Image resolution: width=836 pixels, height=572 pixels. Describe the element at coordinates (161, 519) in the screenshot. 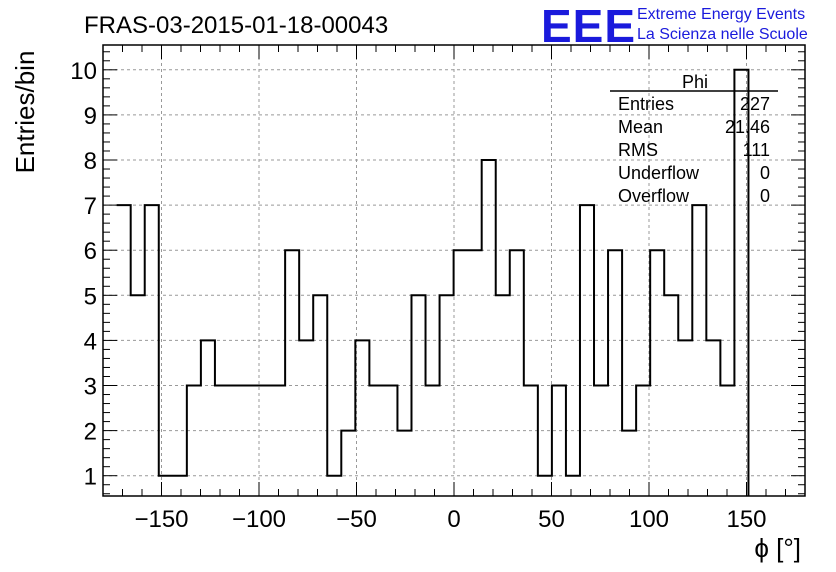

I see `x-tick-label: −150` at that location.